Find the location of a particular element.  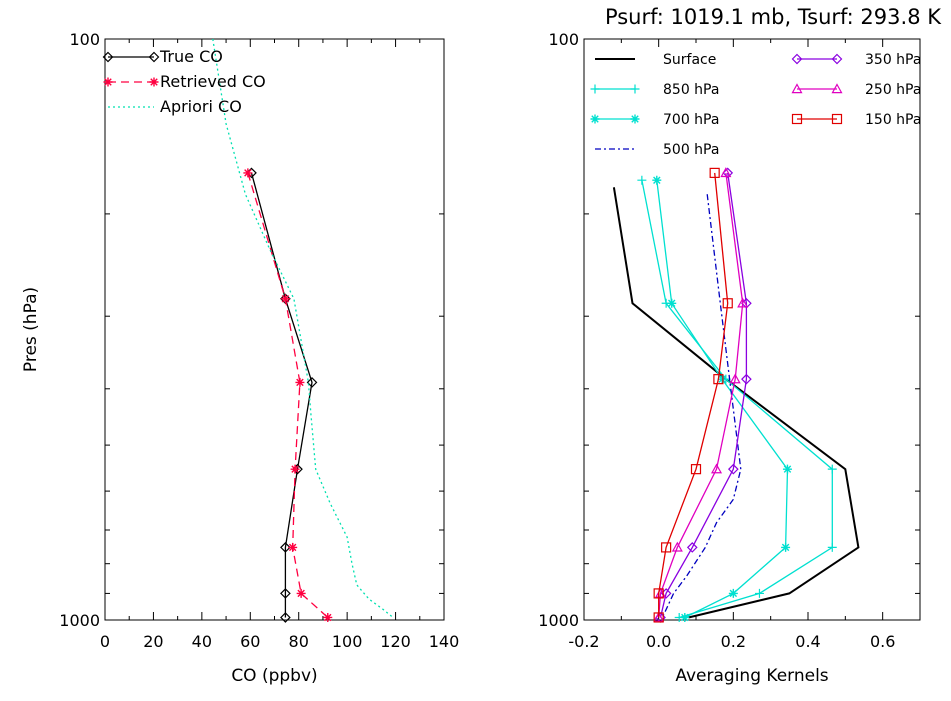

legend-label: 250 hPa is located at coordinates (893, 90).